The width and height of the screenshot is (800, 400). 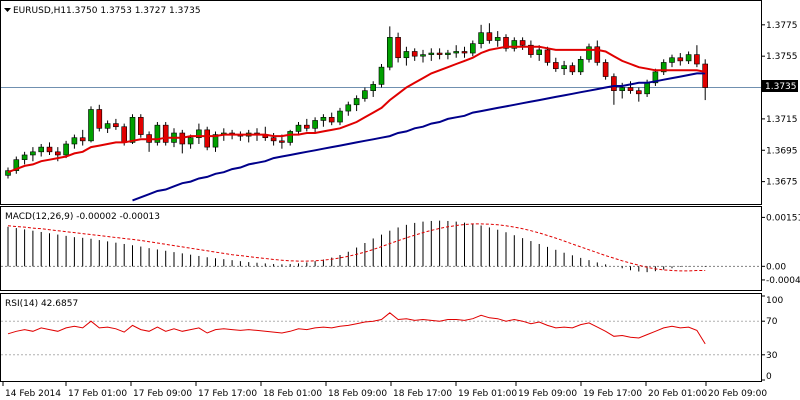 I want to click on macd-histogram, so click(x=381, y=246).